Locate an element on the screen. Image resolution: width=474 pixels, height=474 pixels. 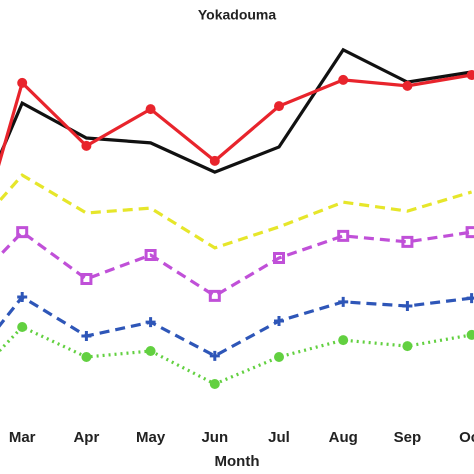
x-tick-label: Aug is located at coordinates (343, 437).